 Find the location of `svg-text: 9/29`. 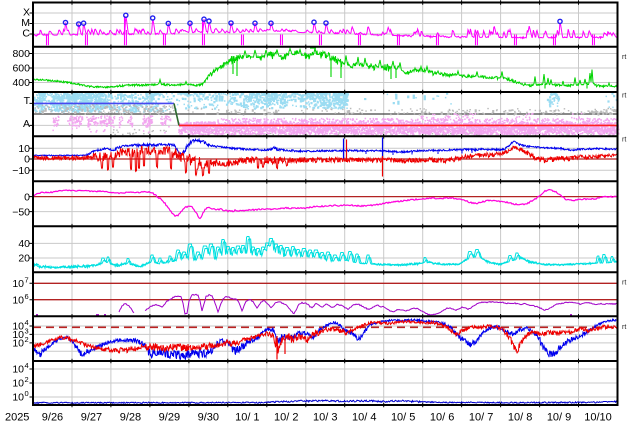

svg-text: 9/29 is located at coordinates (169, 418).